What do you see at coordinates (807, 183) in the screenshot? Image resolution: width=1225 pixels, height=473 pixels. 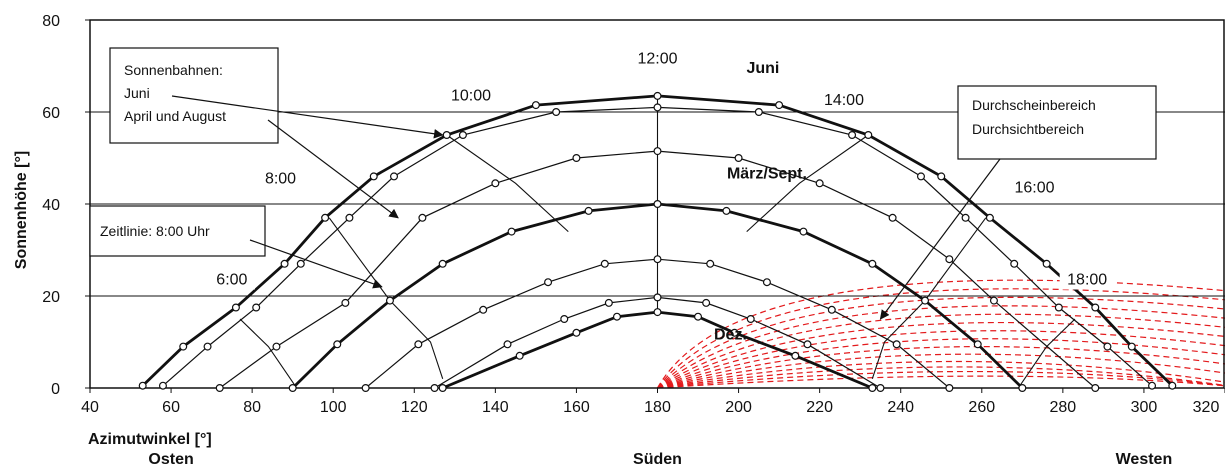 I see `time-line` at bounding box center [807, 183].